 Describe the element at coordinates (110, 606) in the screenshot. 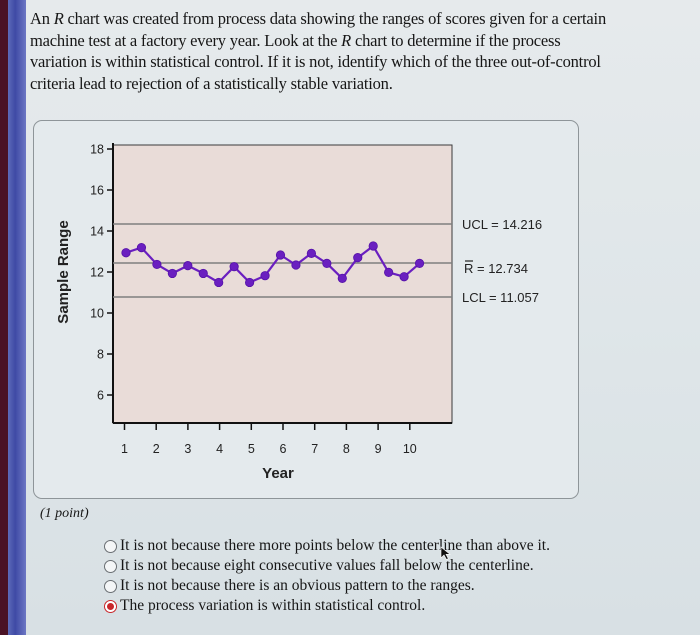

I see `radio-selected-icon` at that location.